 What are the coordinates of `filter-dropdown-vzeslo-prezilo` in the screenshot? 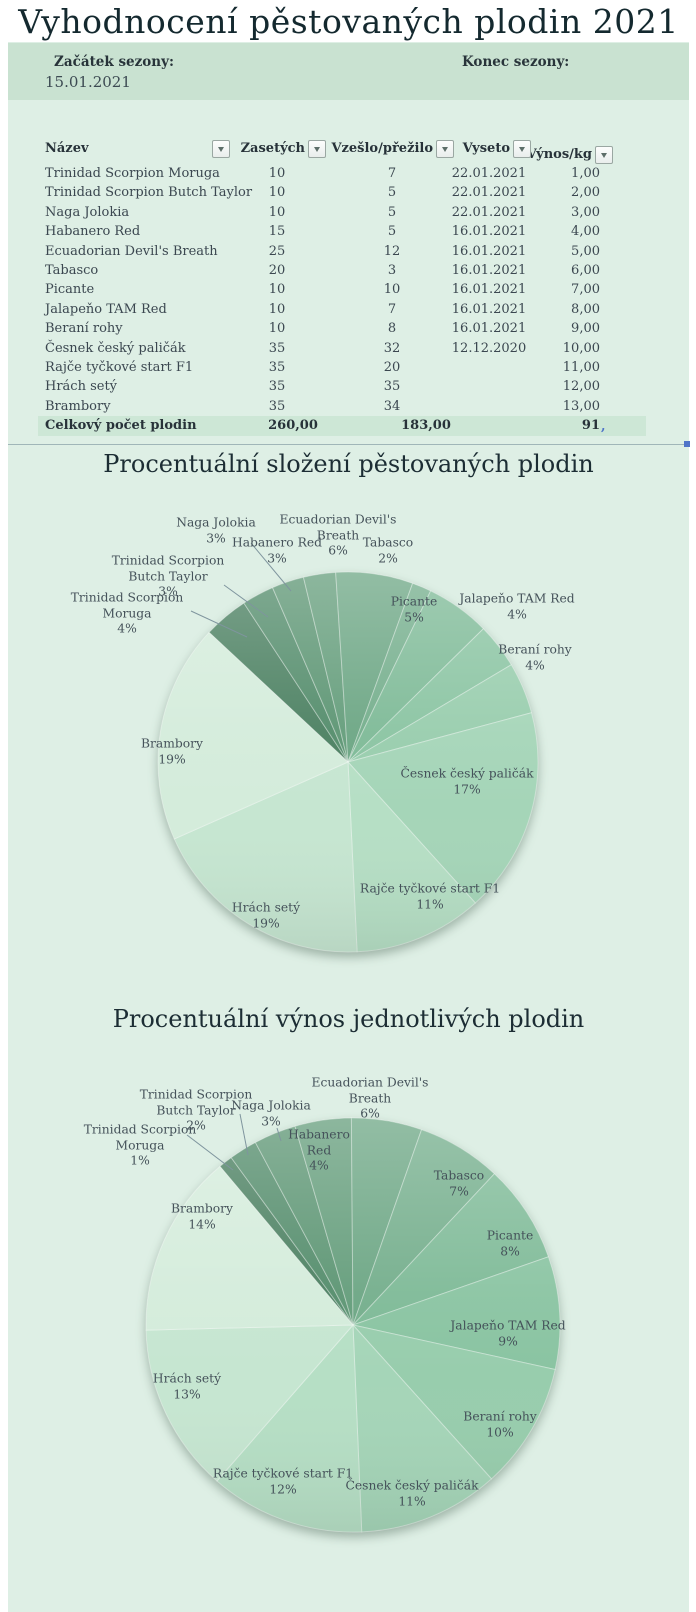 It's located at (445, 149).